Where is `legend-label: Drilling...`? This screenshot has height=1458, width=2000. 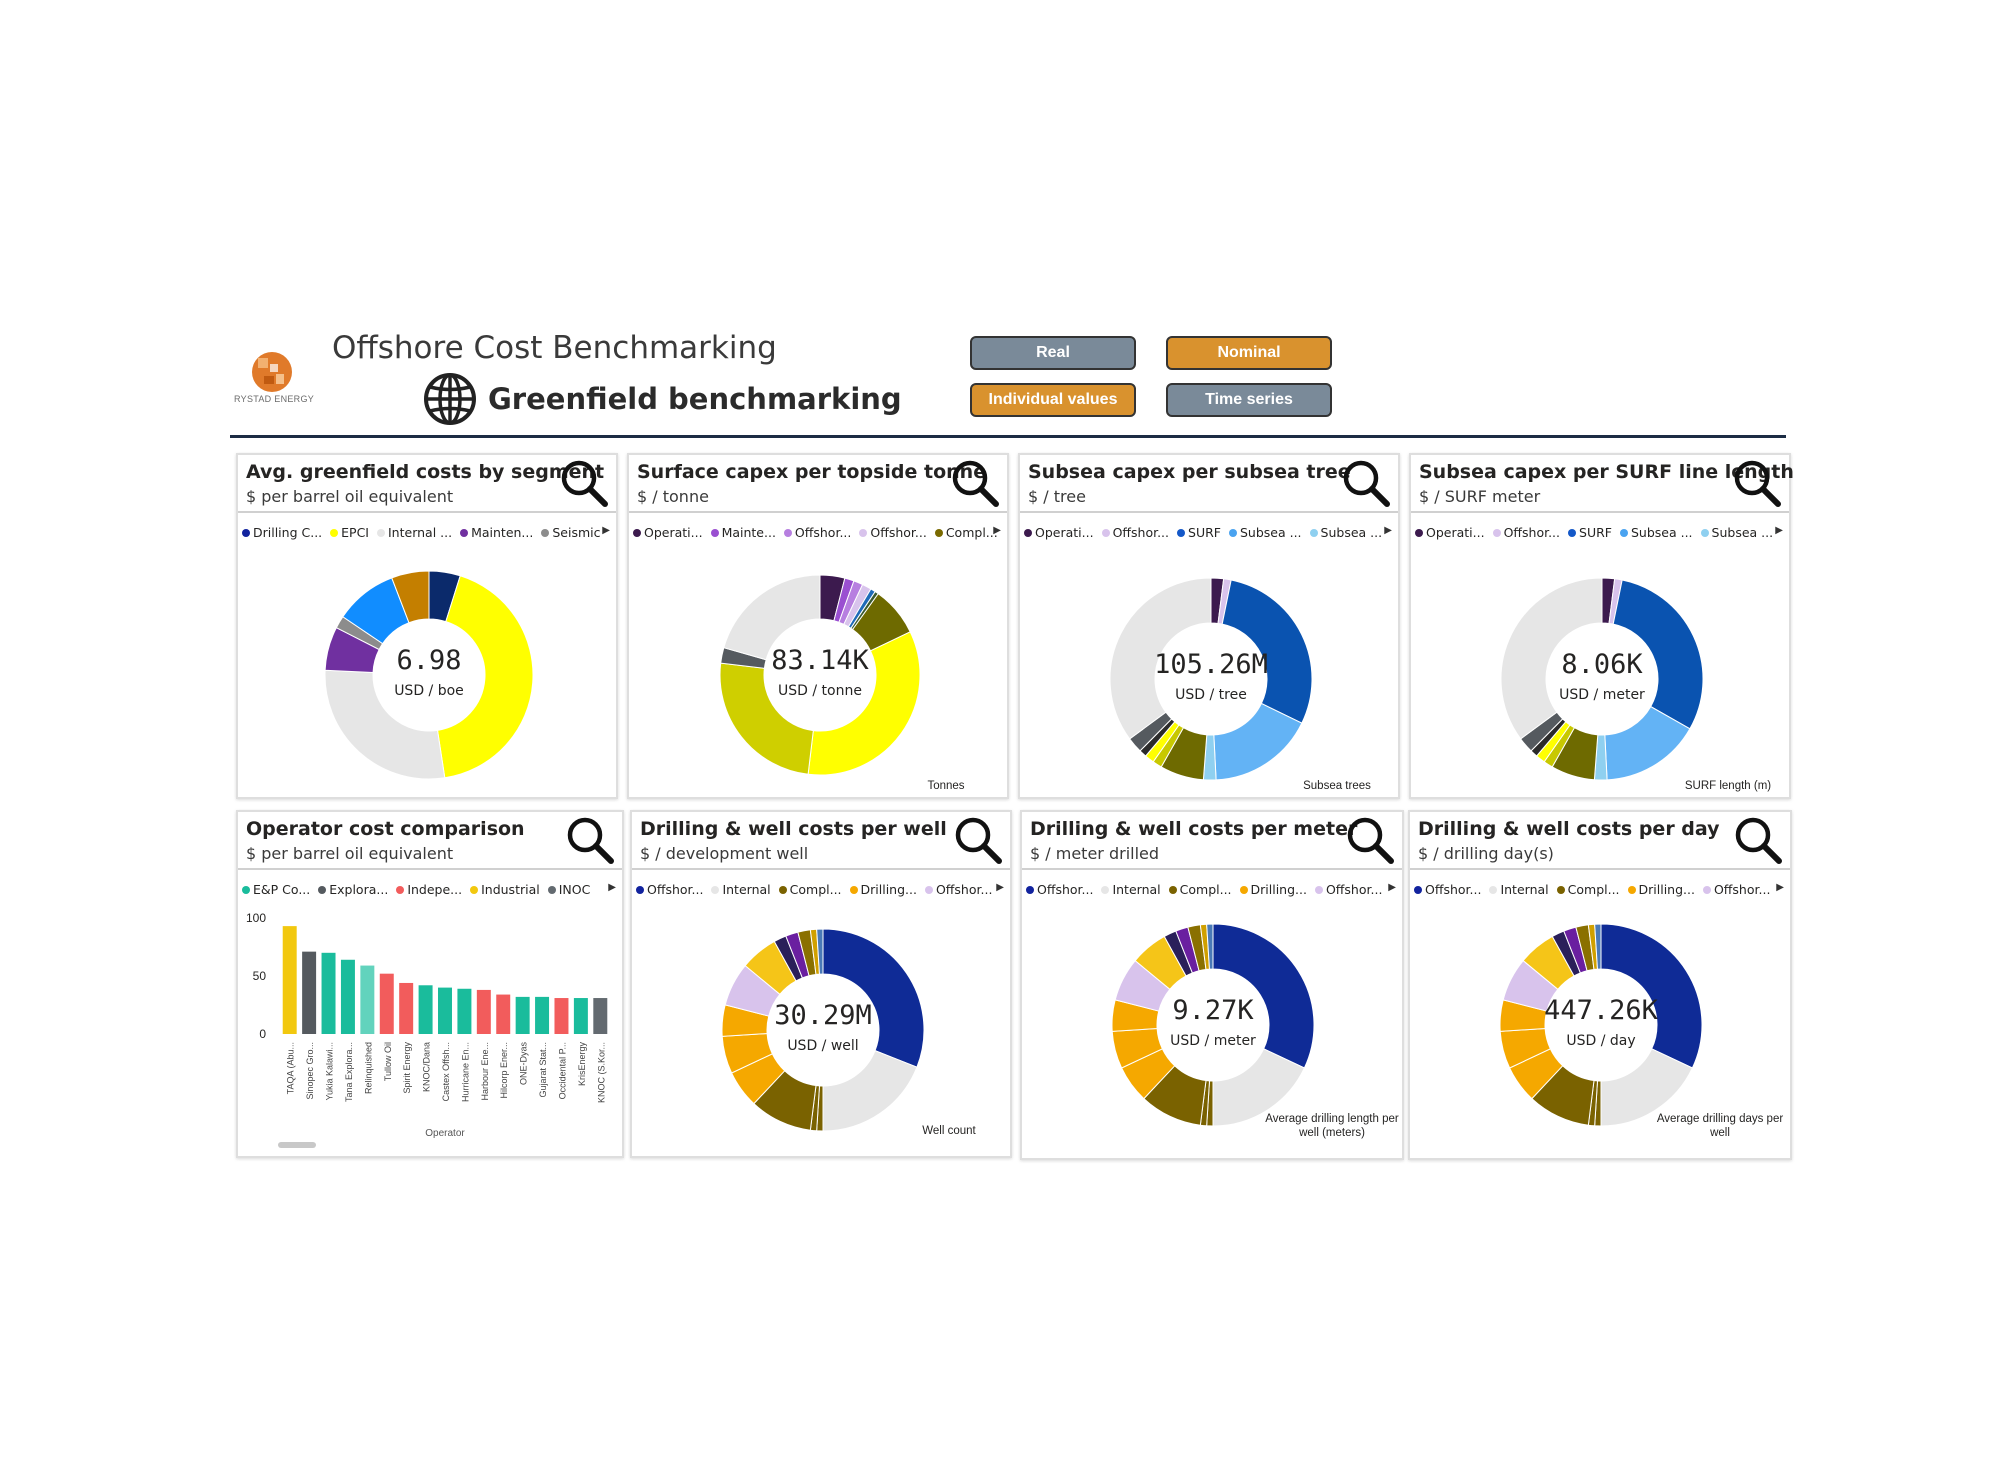
legend-label: Drilling... is located at coordinates (1666, 889).